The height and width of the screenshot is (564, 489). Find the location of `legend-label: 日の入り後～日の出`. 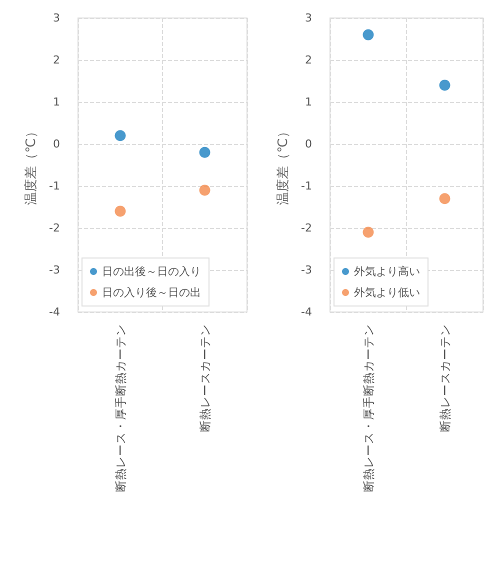

legend-label: 日の入り後～日の出 is located at coordinates (151, 292).